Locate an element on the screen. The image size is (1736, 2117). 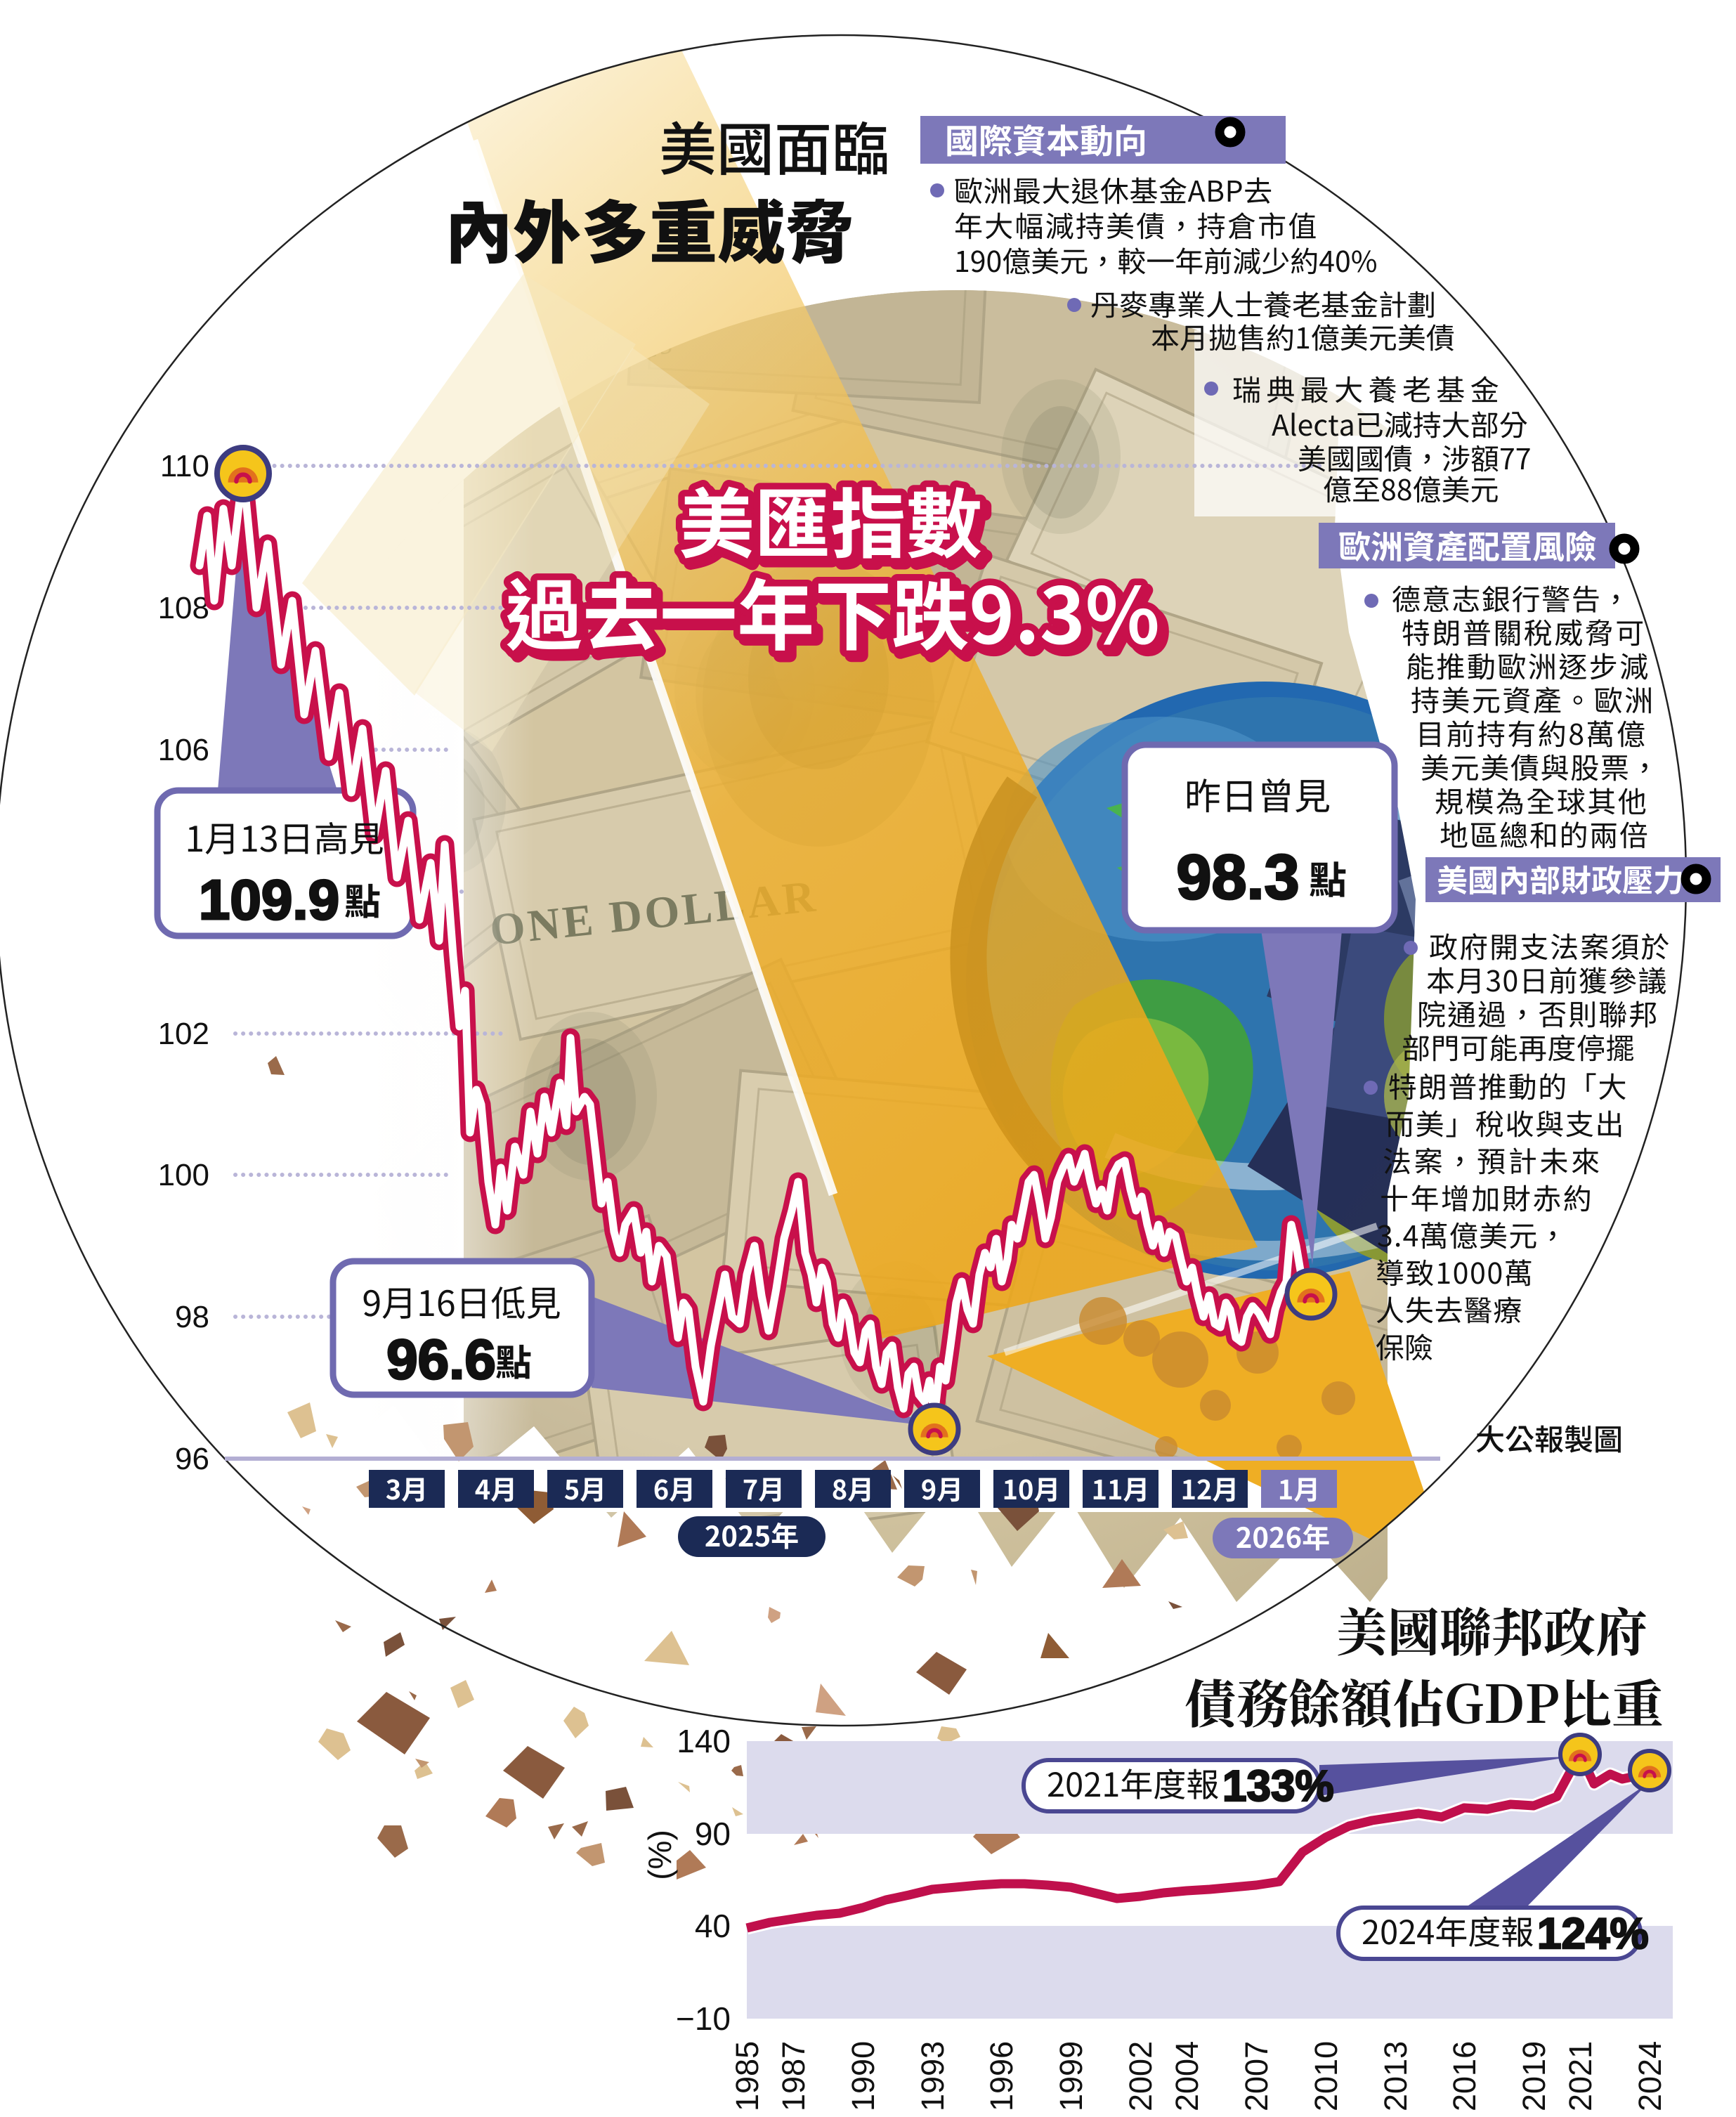
svg-text: 102 is located at coordinates (183, 1034).